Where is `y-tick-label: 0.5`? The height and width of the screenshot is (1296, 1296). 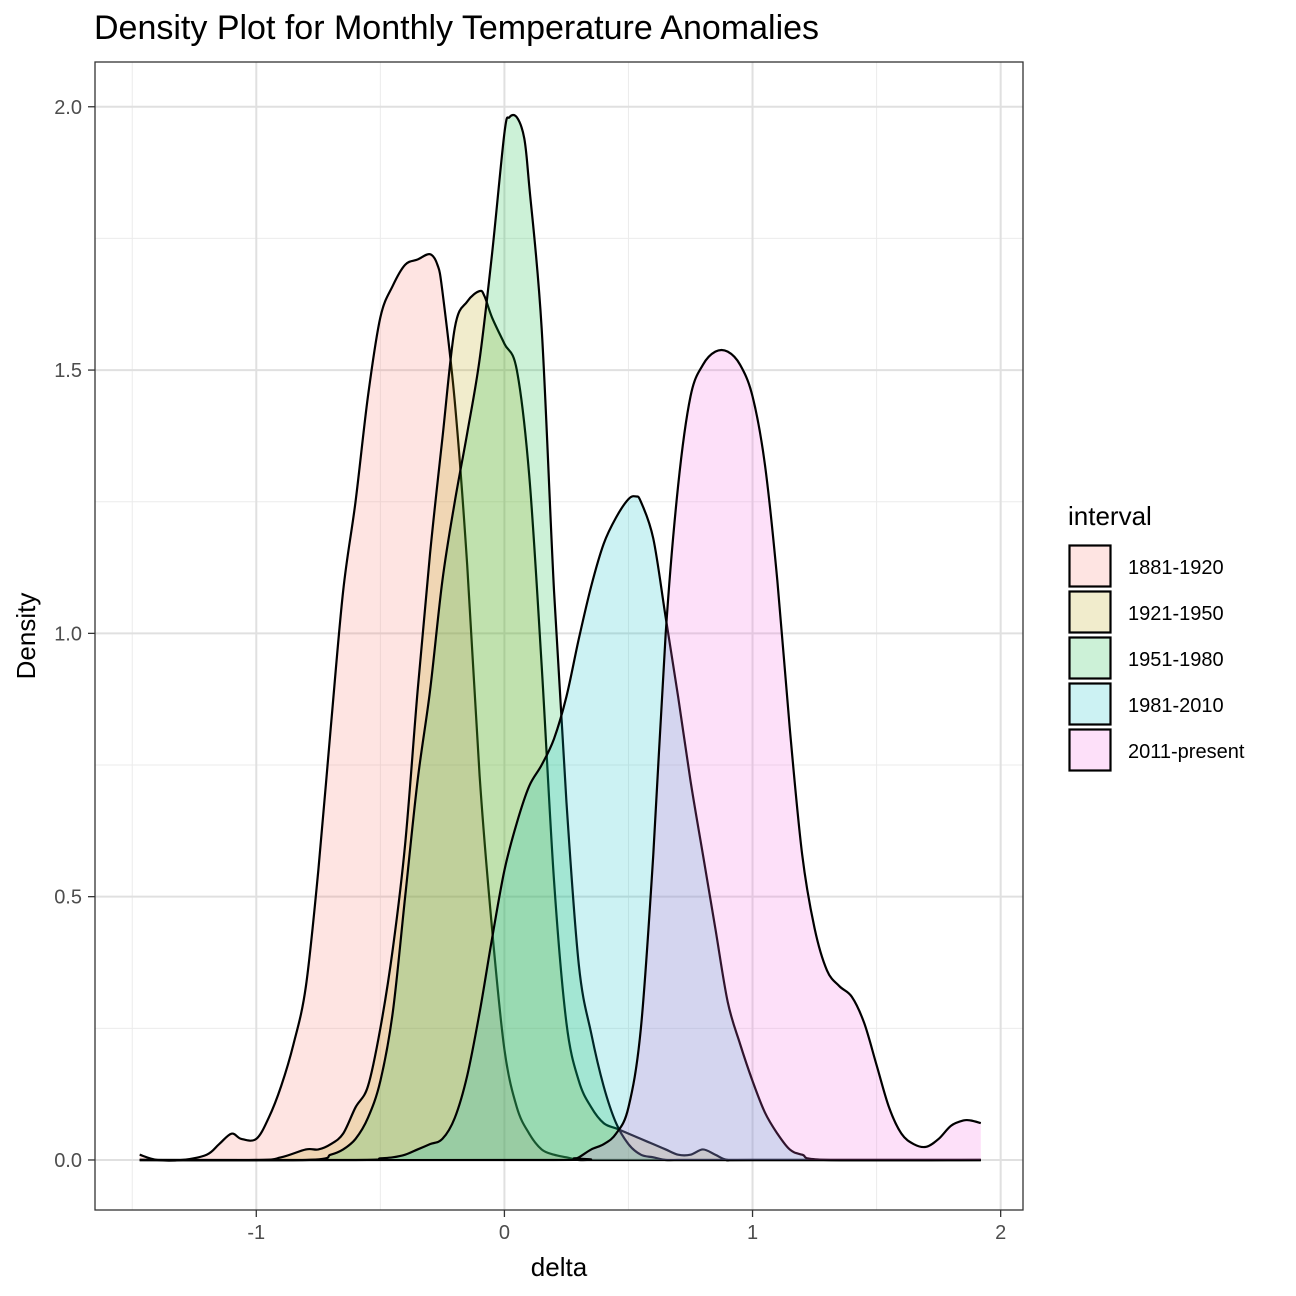 y-tick-label: 0.5 is located at coordinates (68, 898).